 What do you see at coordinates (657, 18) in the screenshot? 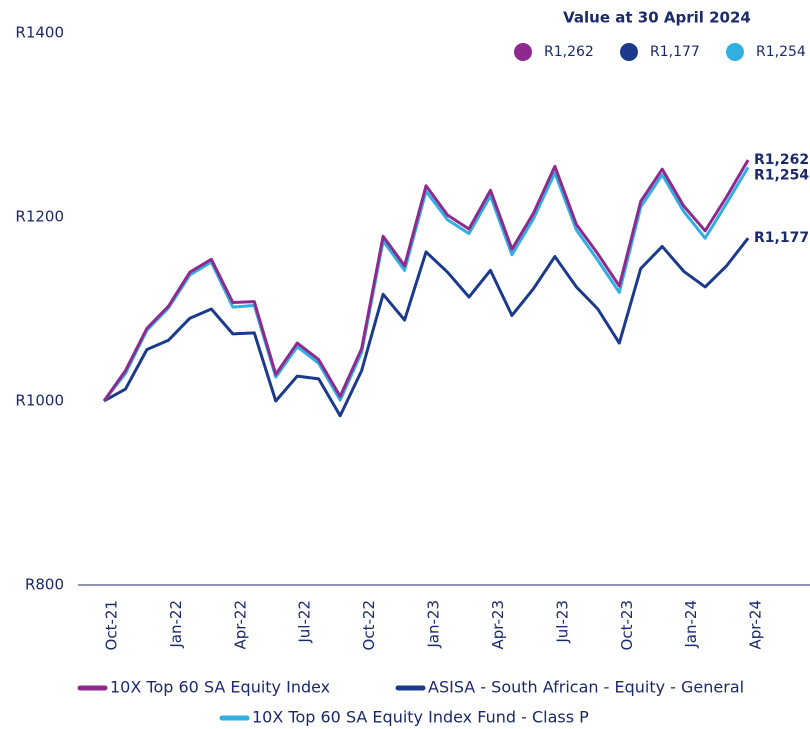
I see `legend-title: Value at 30 April 2024` at bounding box center [657, 18].